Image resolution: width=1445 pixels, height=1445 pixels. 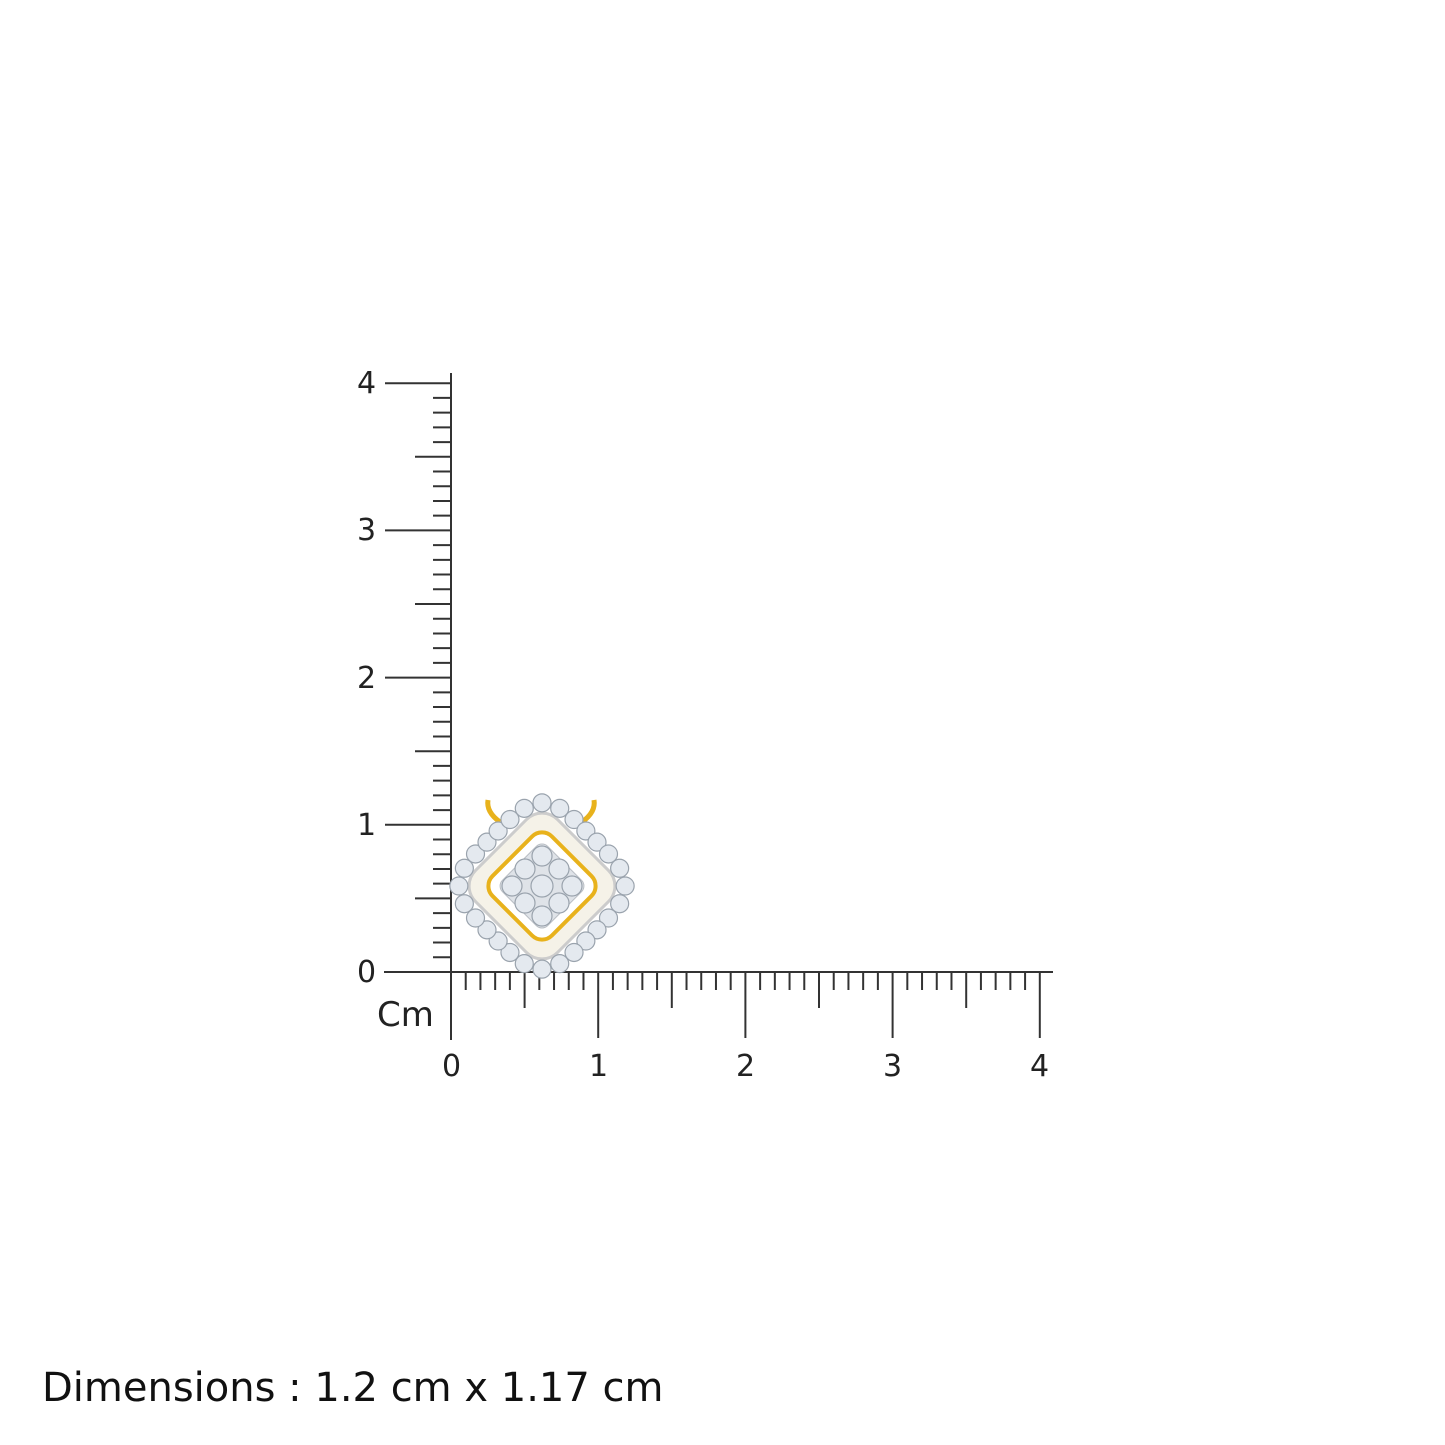 I want to click on pendant-image, so click(x=542, y=886).